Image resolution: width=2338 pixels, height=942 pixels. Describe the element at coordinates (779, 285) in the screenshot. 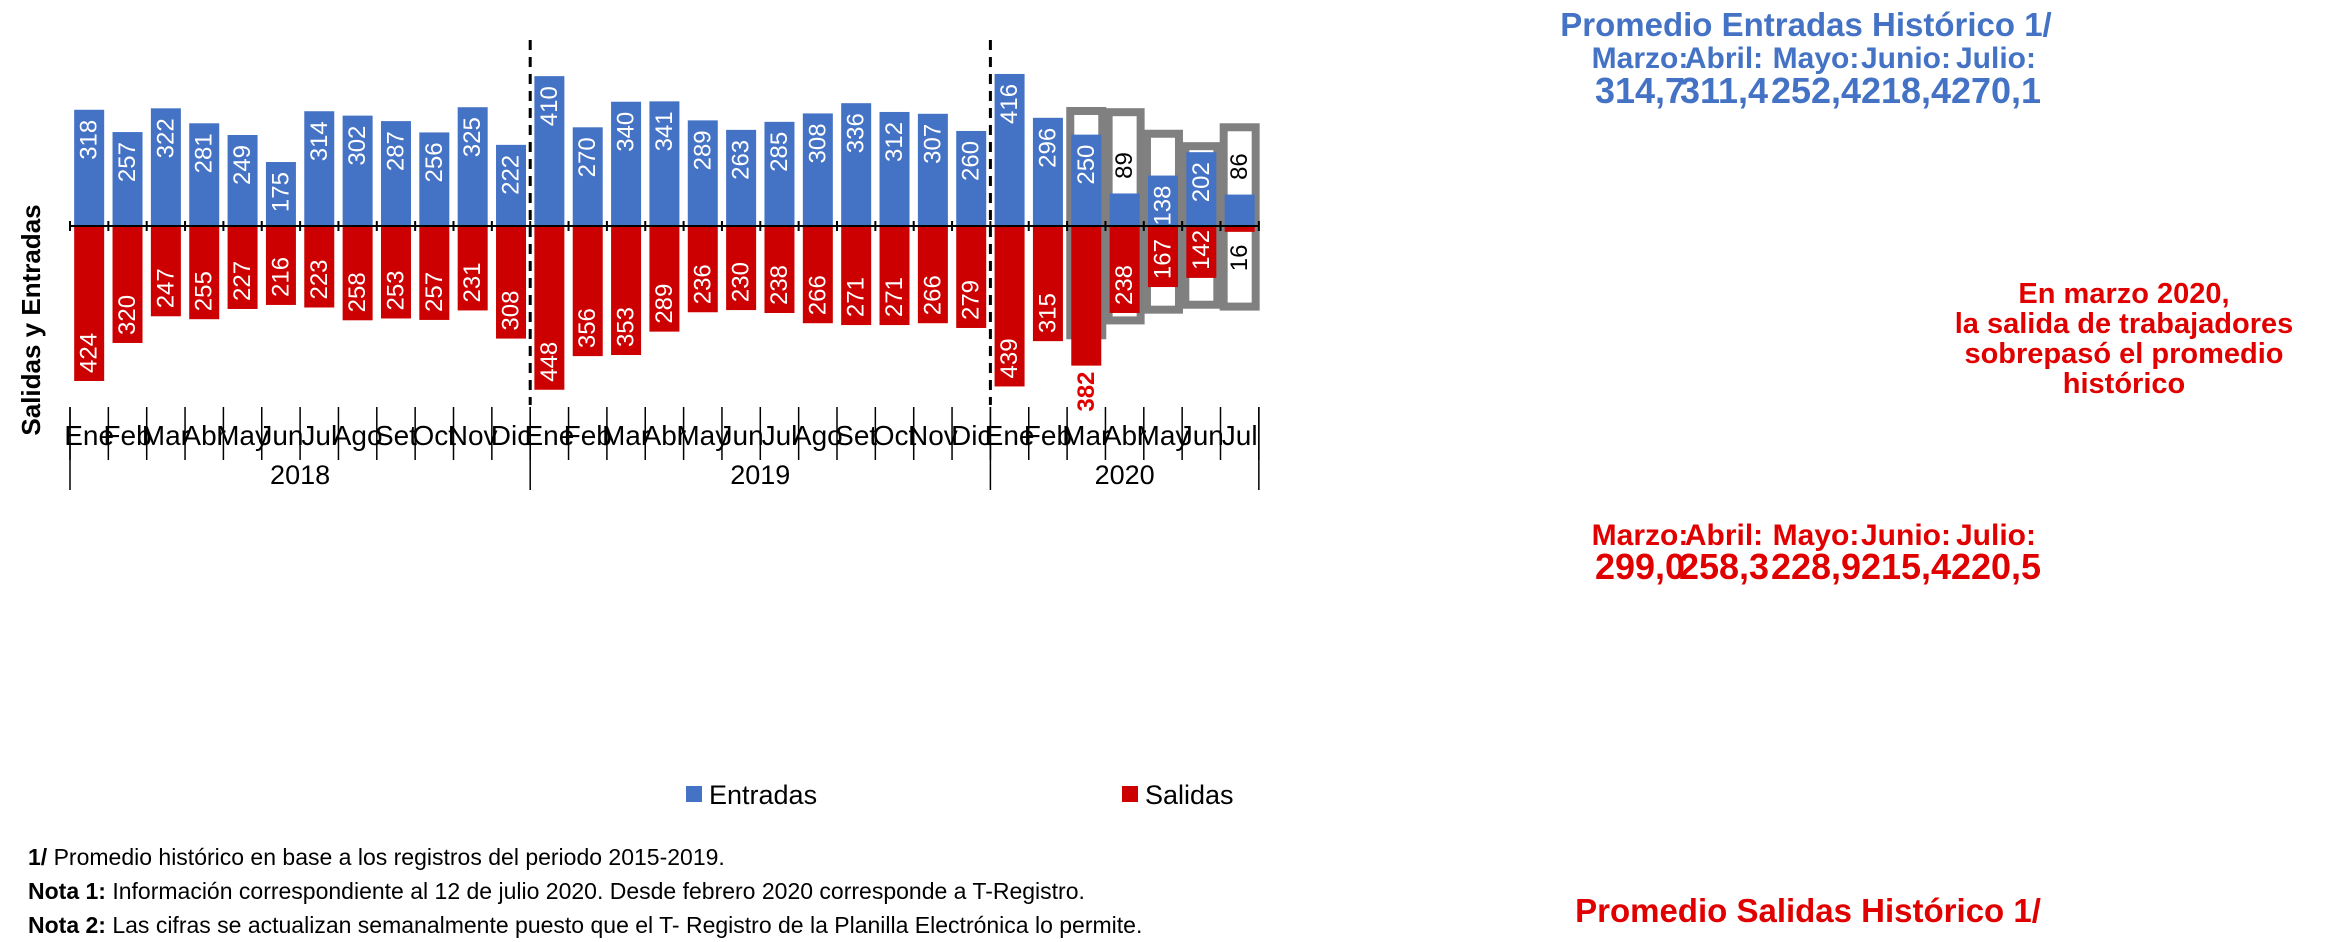

I see `salidas-value-label: 238` at that location.